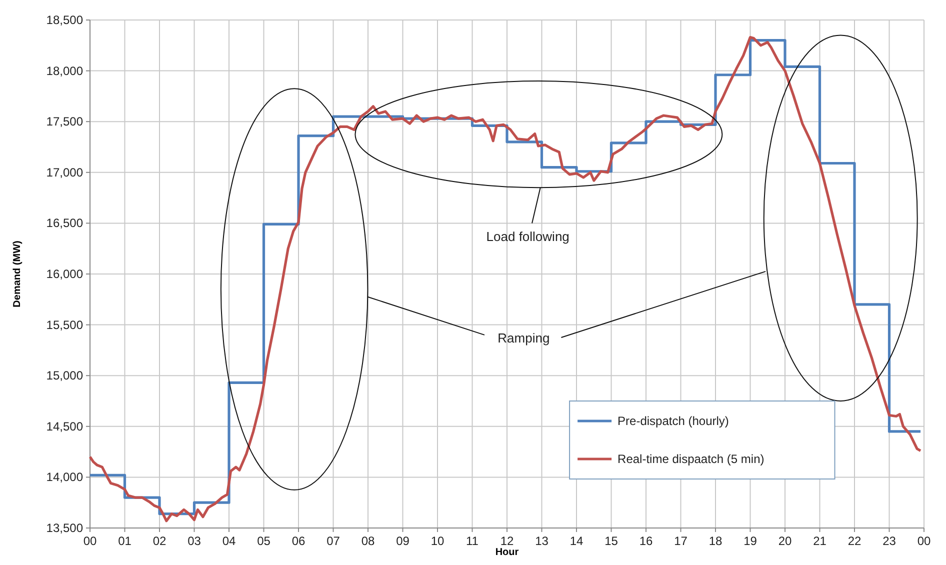  What do you see at coordinates (264, 541) in the screenshot?
I see `x-tick-label: 05` at bounding box center [264, 541].